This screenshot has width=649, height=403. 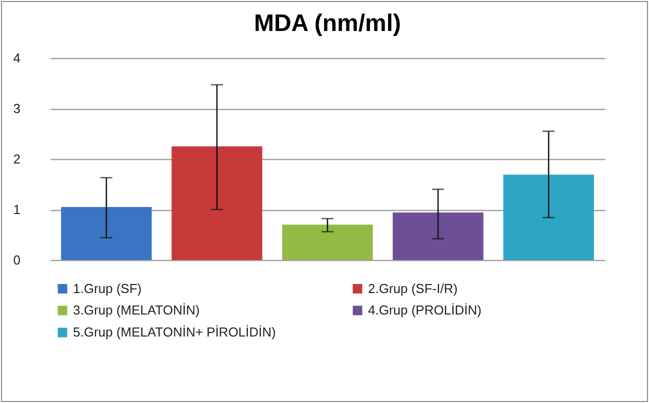 What do you see at coordinates (174, 332) in the screenshot?
I see `legend-label: 5.Grup (MELATONİN+ PİROLİDİN)` at bounding box center [174, 332].